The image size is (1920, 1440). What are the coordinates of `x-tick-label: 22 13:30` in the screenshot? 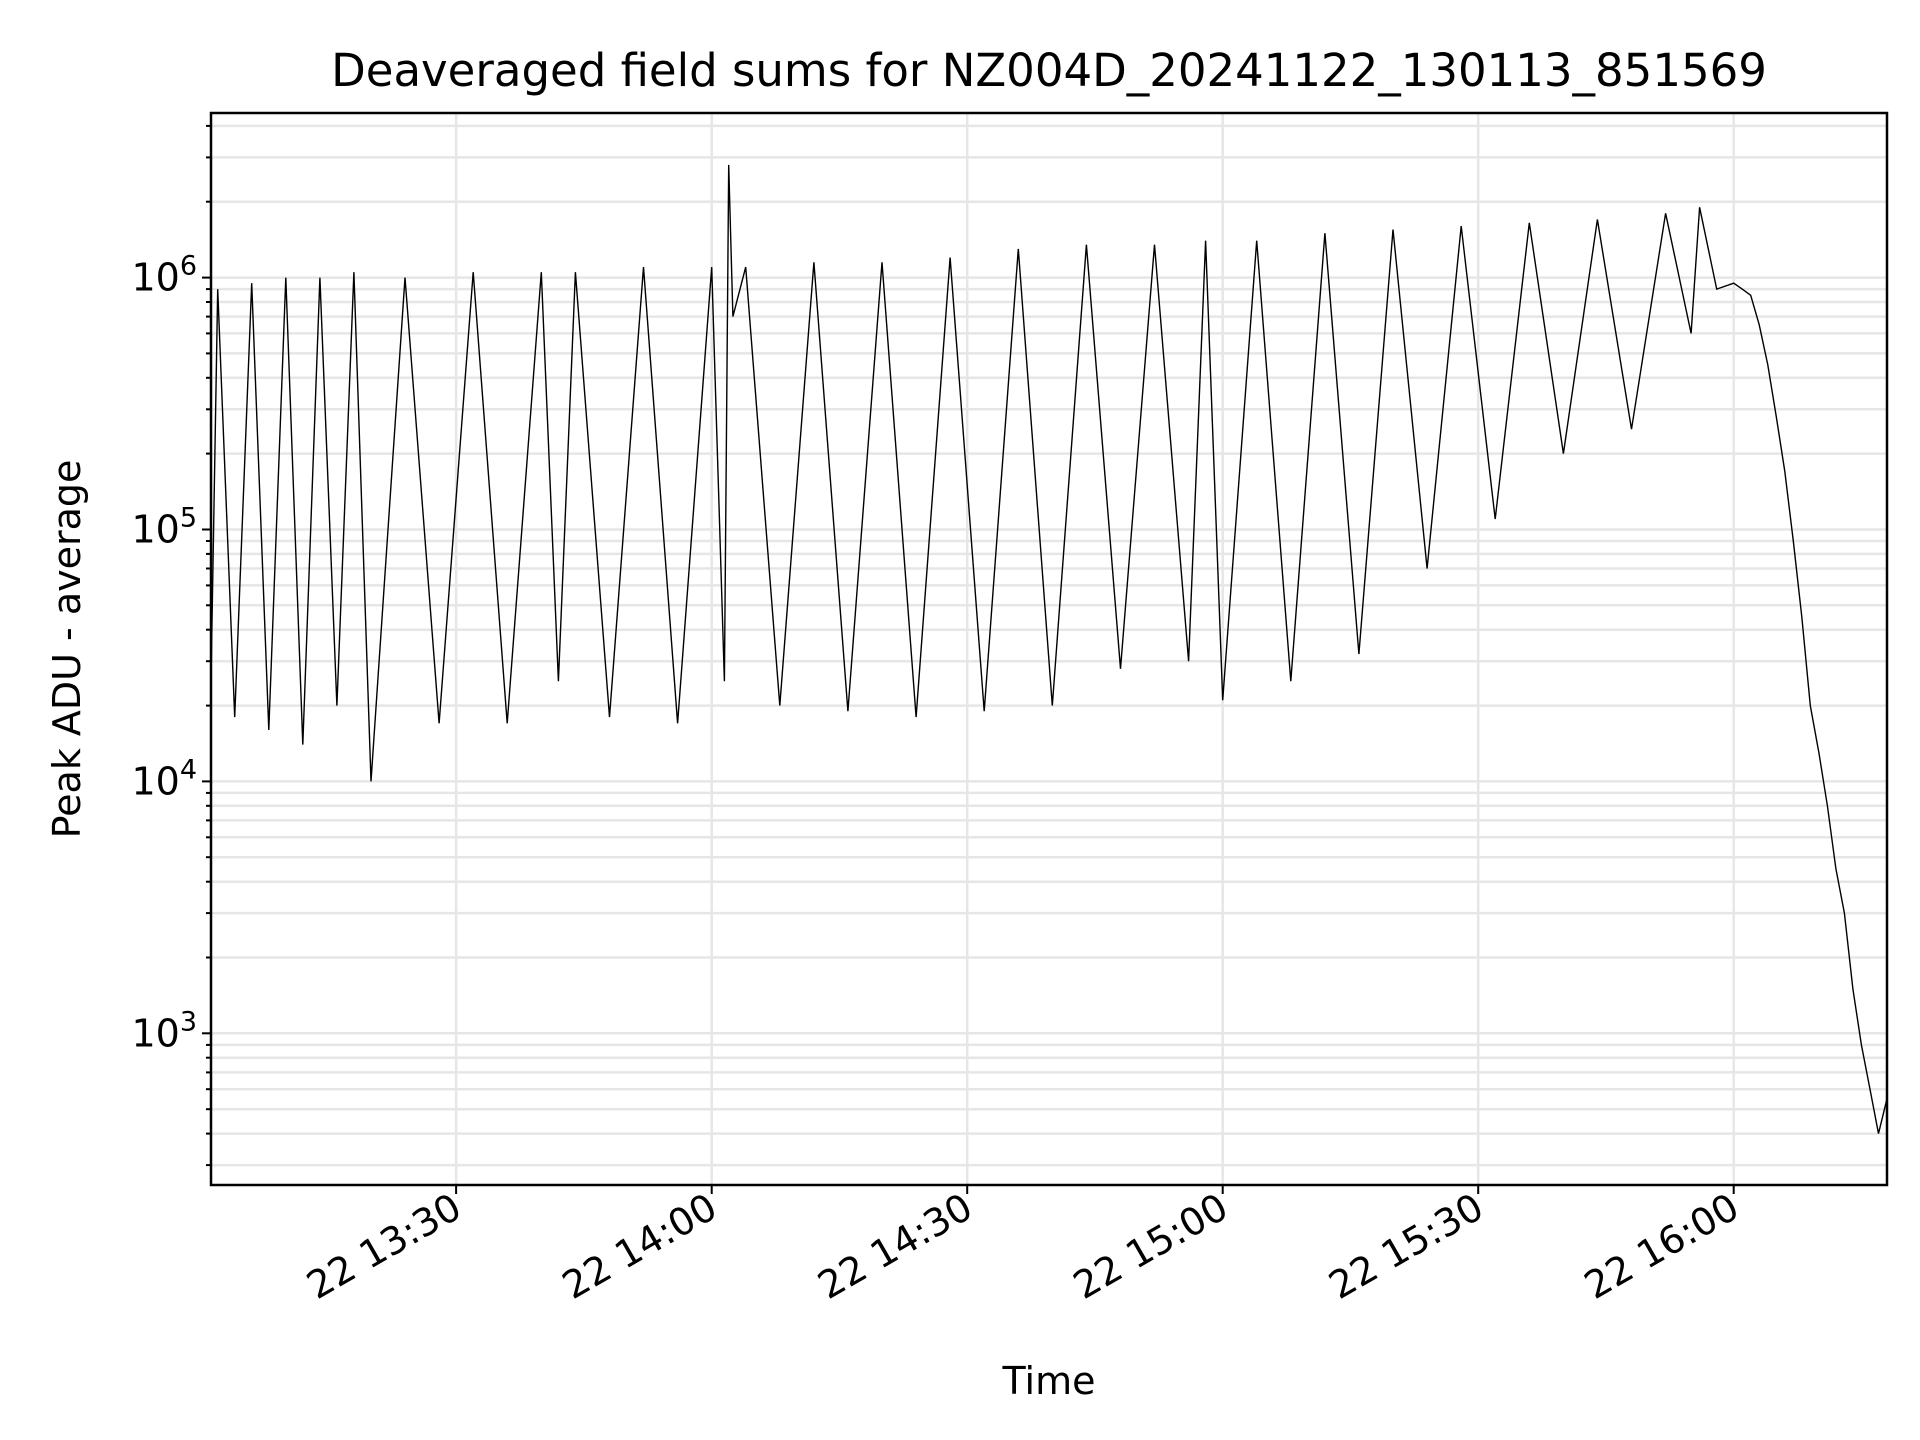 It's located at (383, 1246).